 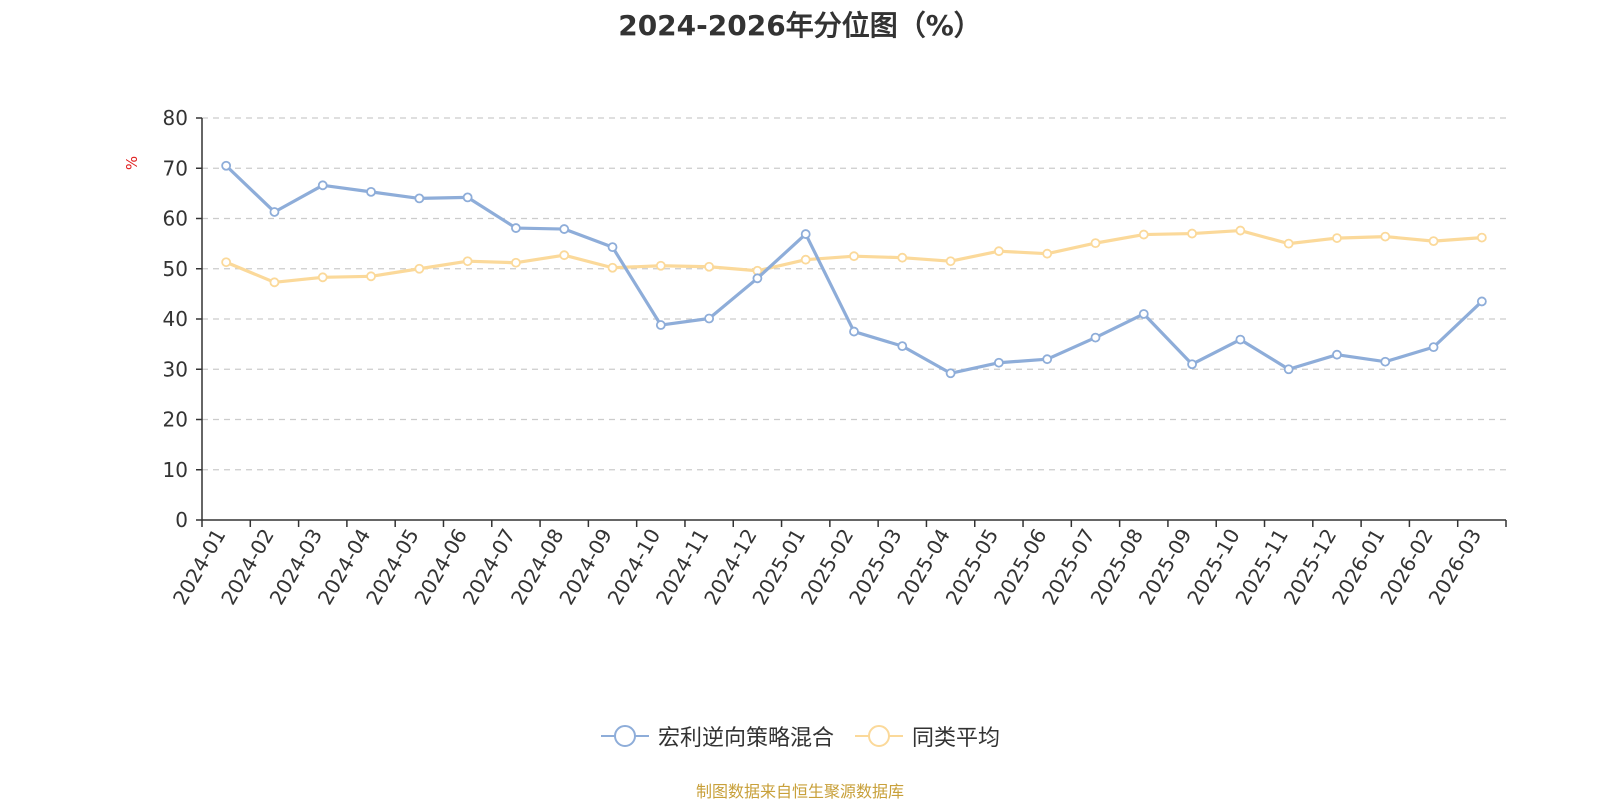 I want to click on y-tick-label: 30, so click(x=175, y=369).